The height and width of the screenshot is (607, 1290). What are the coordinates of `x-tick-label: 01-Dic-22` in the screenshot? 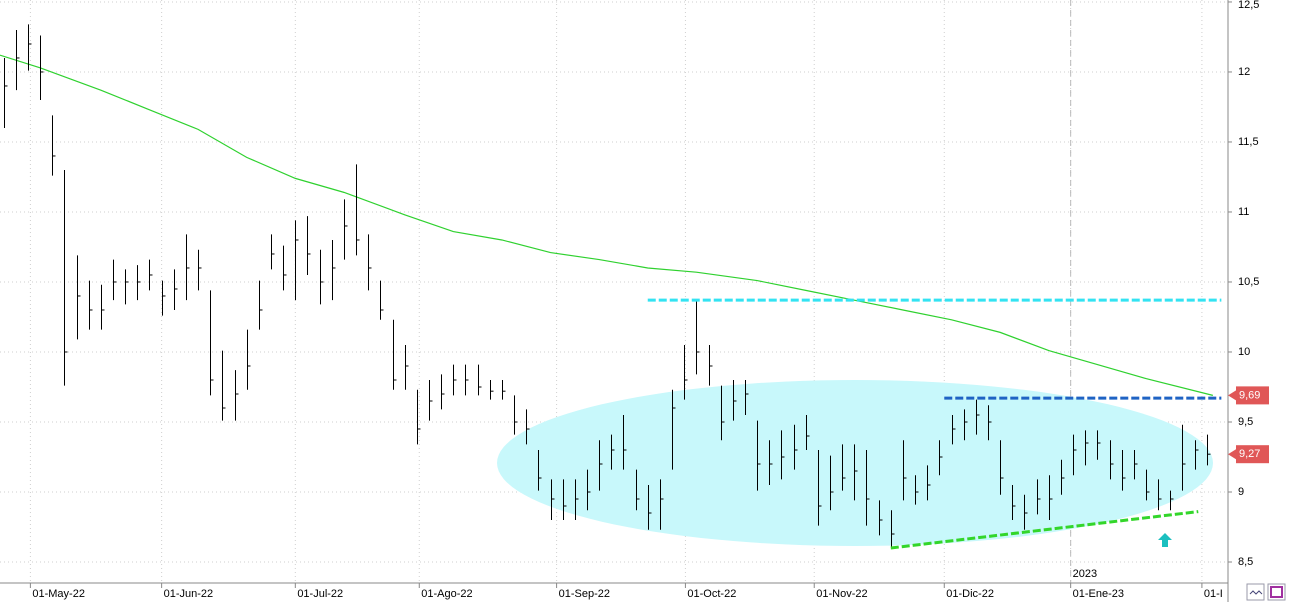 It's located at (970, 594).